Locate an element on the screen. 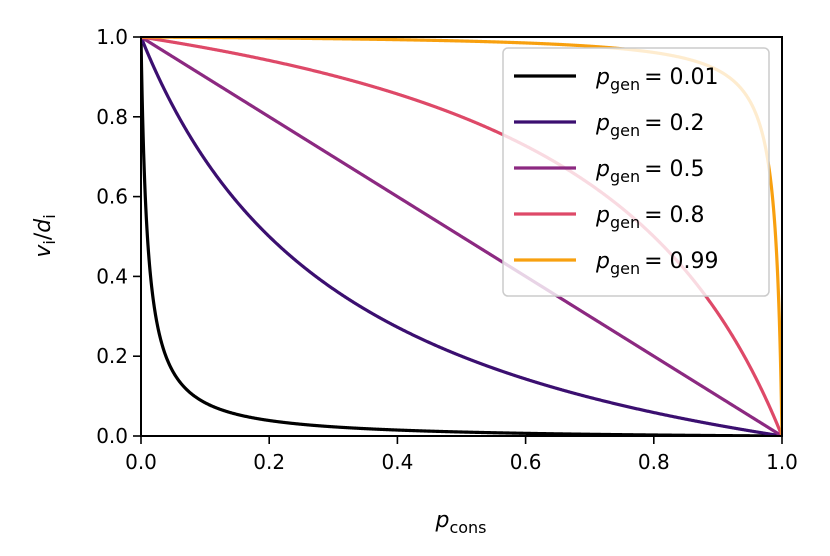 The height and width of the screenshot is (556, 830). x-tick-label: 0.2 is located at coordinates (269, 462).